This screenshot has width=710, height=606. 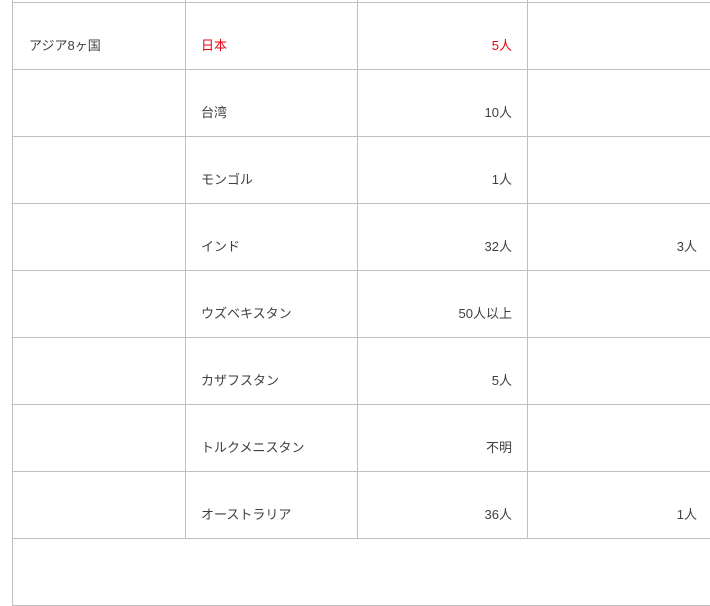 What do you see at coordinates (272, 170) in the screenshot?
I see `country-cell: モンゴル` at bounding box center [272, 170].